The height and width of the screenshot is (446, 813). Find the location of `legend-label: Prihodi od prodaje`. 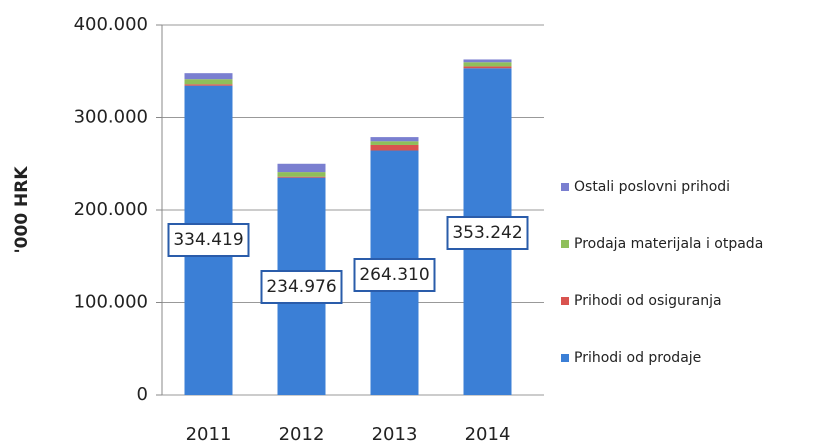

legend-label: Prihodi od prodaje is located at coordinates (637, 358).